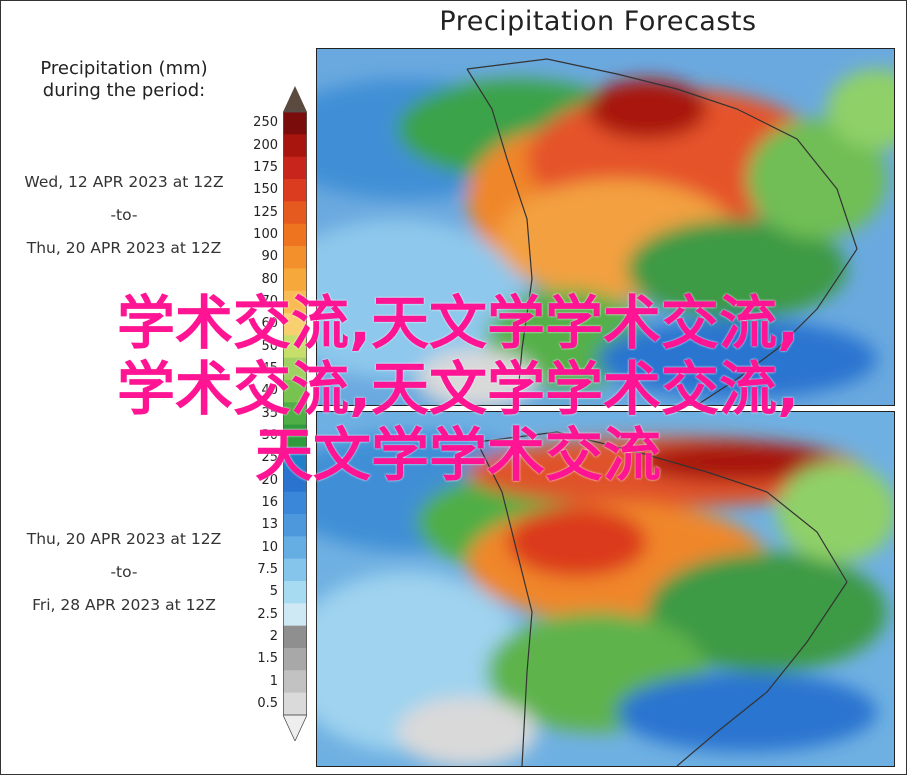  Describe the element at coordinates (269, 368) in the screenshot. I see `legend-tick-label: 45` at that location.